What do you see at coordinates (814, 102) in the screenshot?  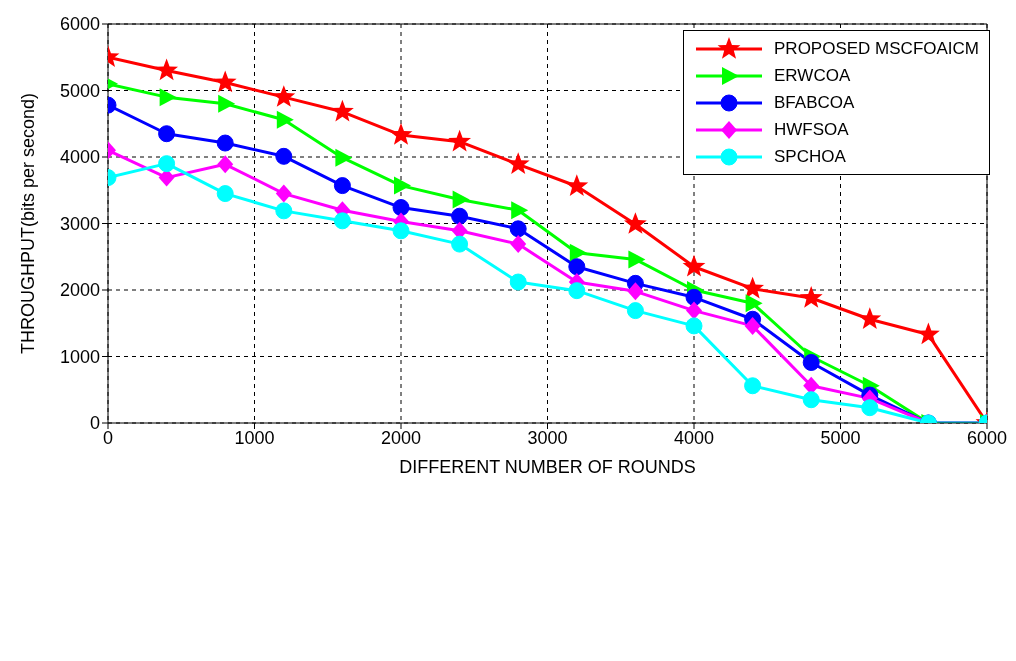 I see `legend-label: BFABCOA` at bounding box center [814, 102].